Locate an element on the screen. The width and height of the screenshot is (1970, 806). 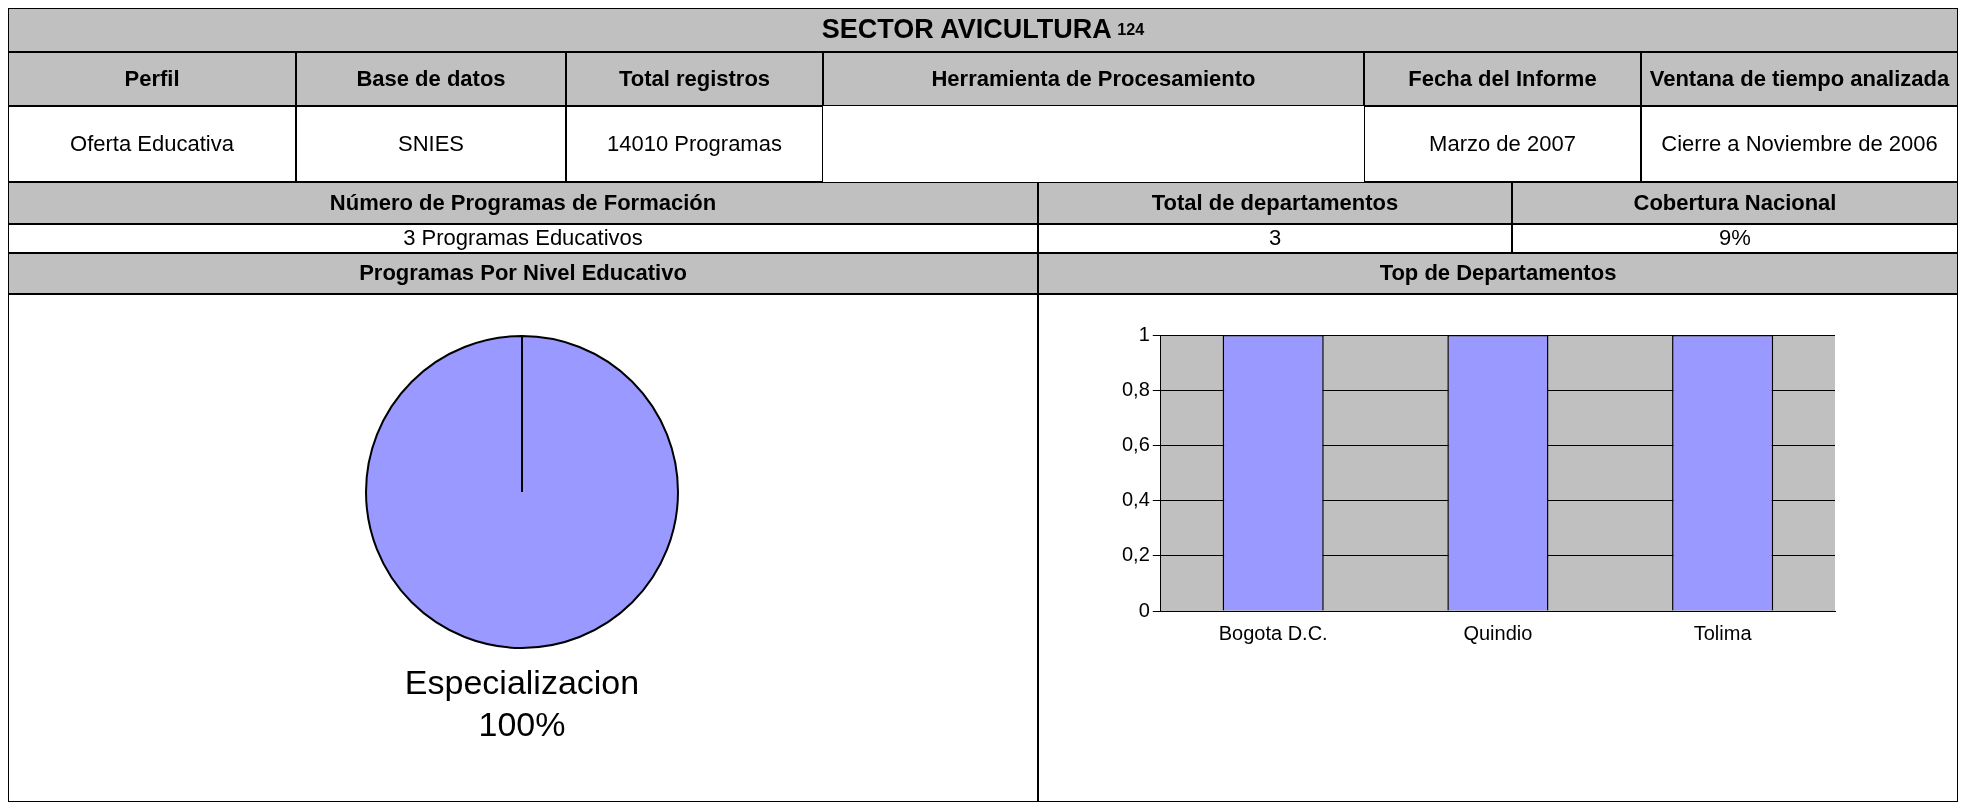
y-tick-label: 0,4 is located at coordinates (1135, 499).